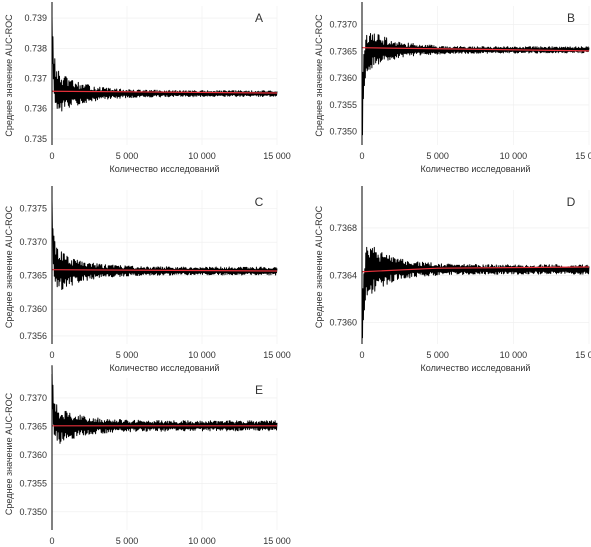 This screenshot has width=591, height=547. What do you see at coordinates (343, 228) in the screenshot?
I see `y-tick-label: 0.7368` at bounding box center [343, 228].